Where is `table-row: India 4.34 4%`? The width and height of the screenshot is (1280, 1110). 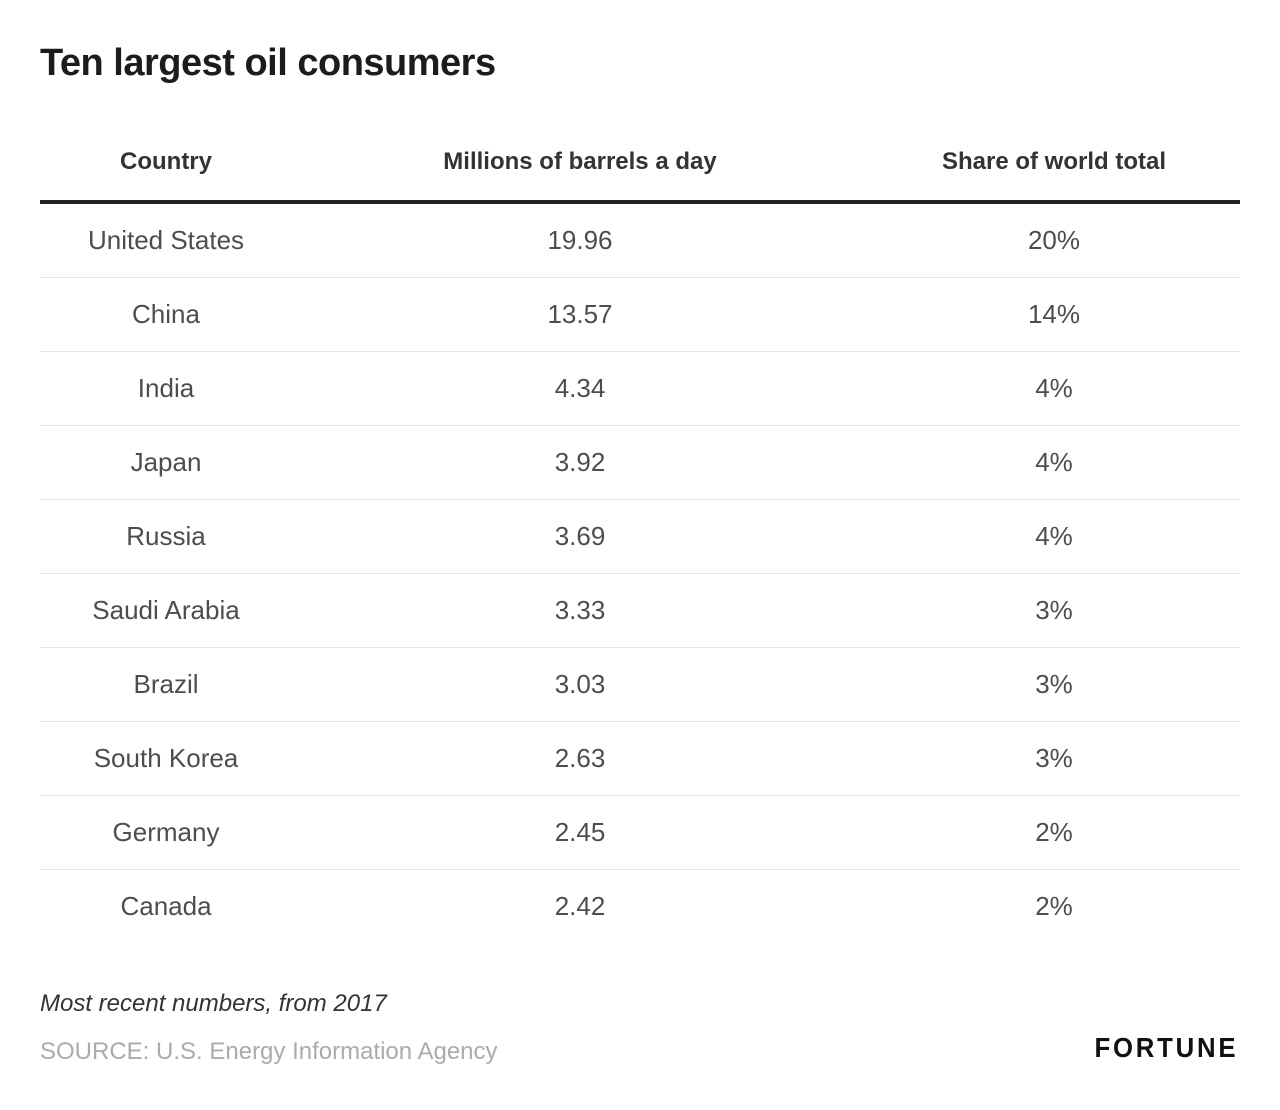
table-row: India 4.34 4% is located at coordinates (640, 388).